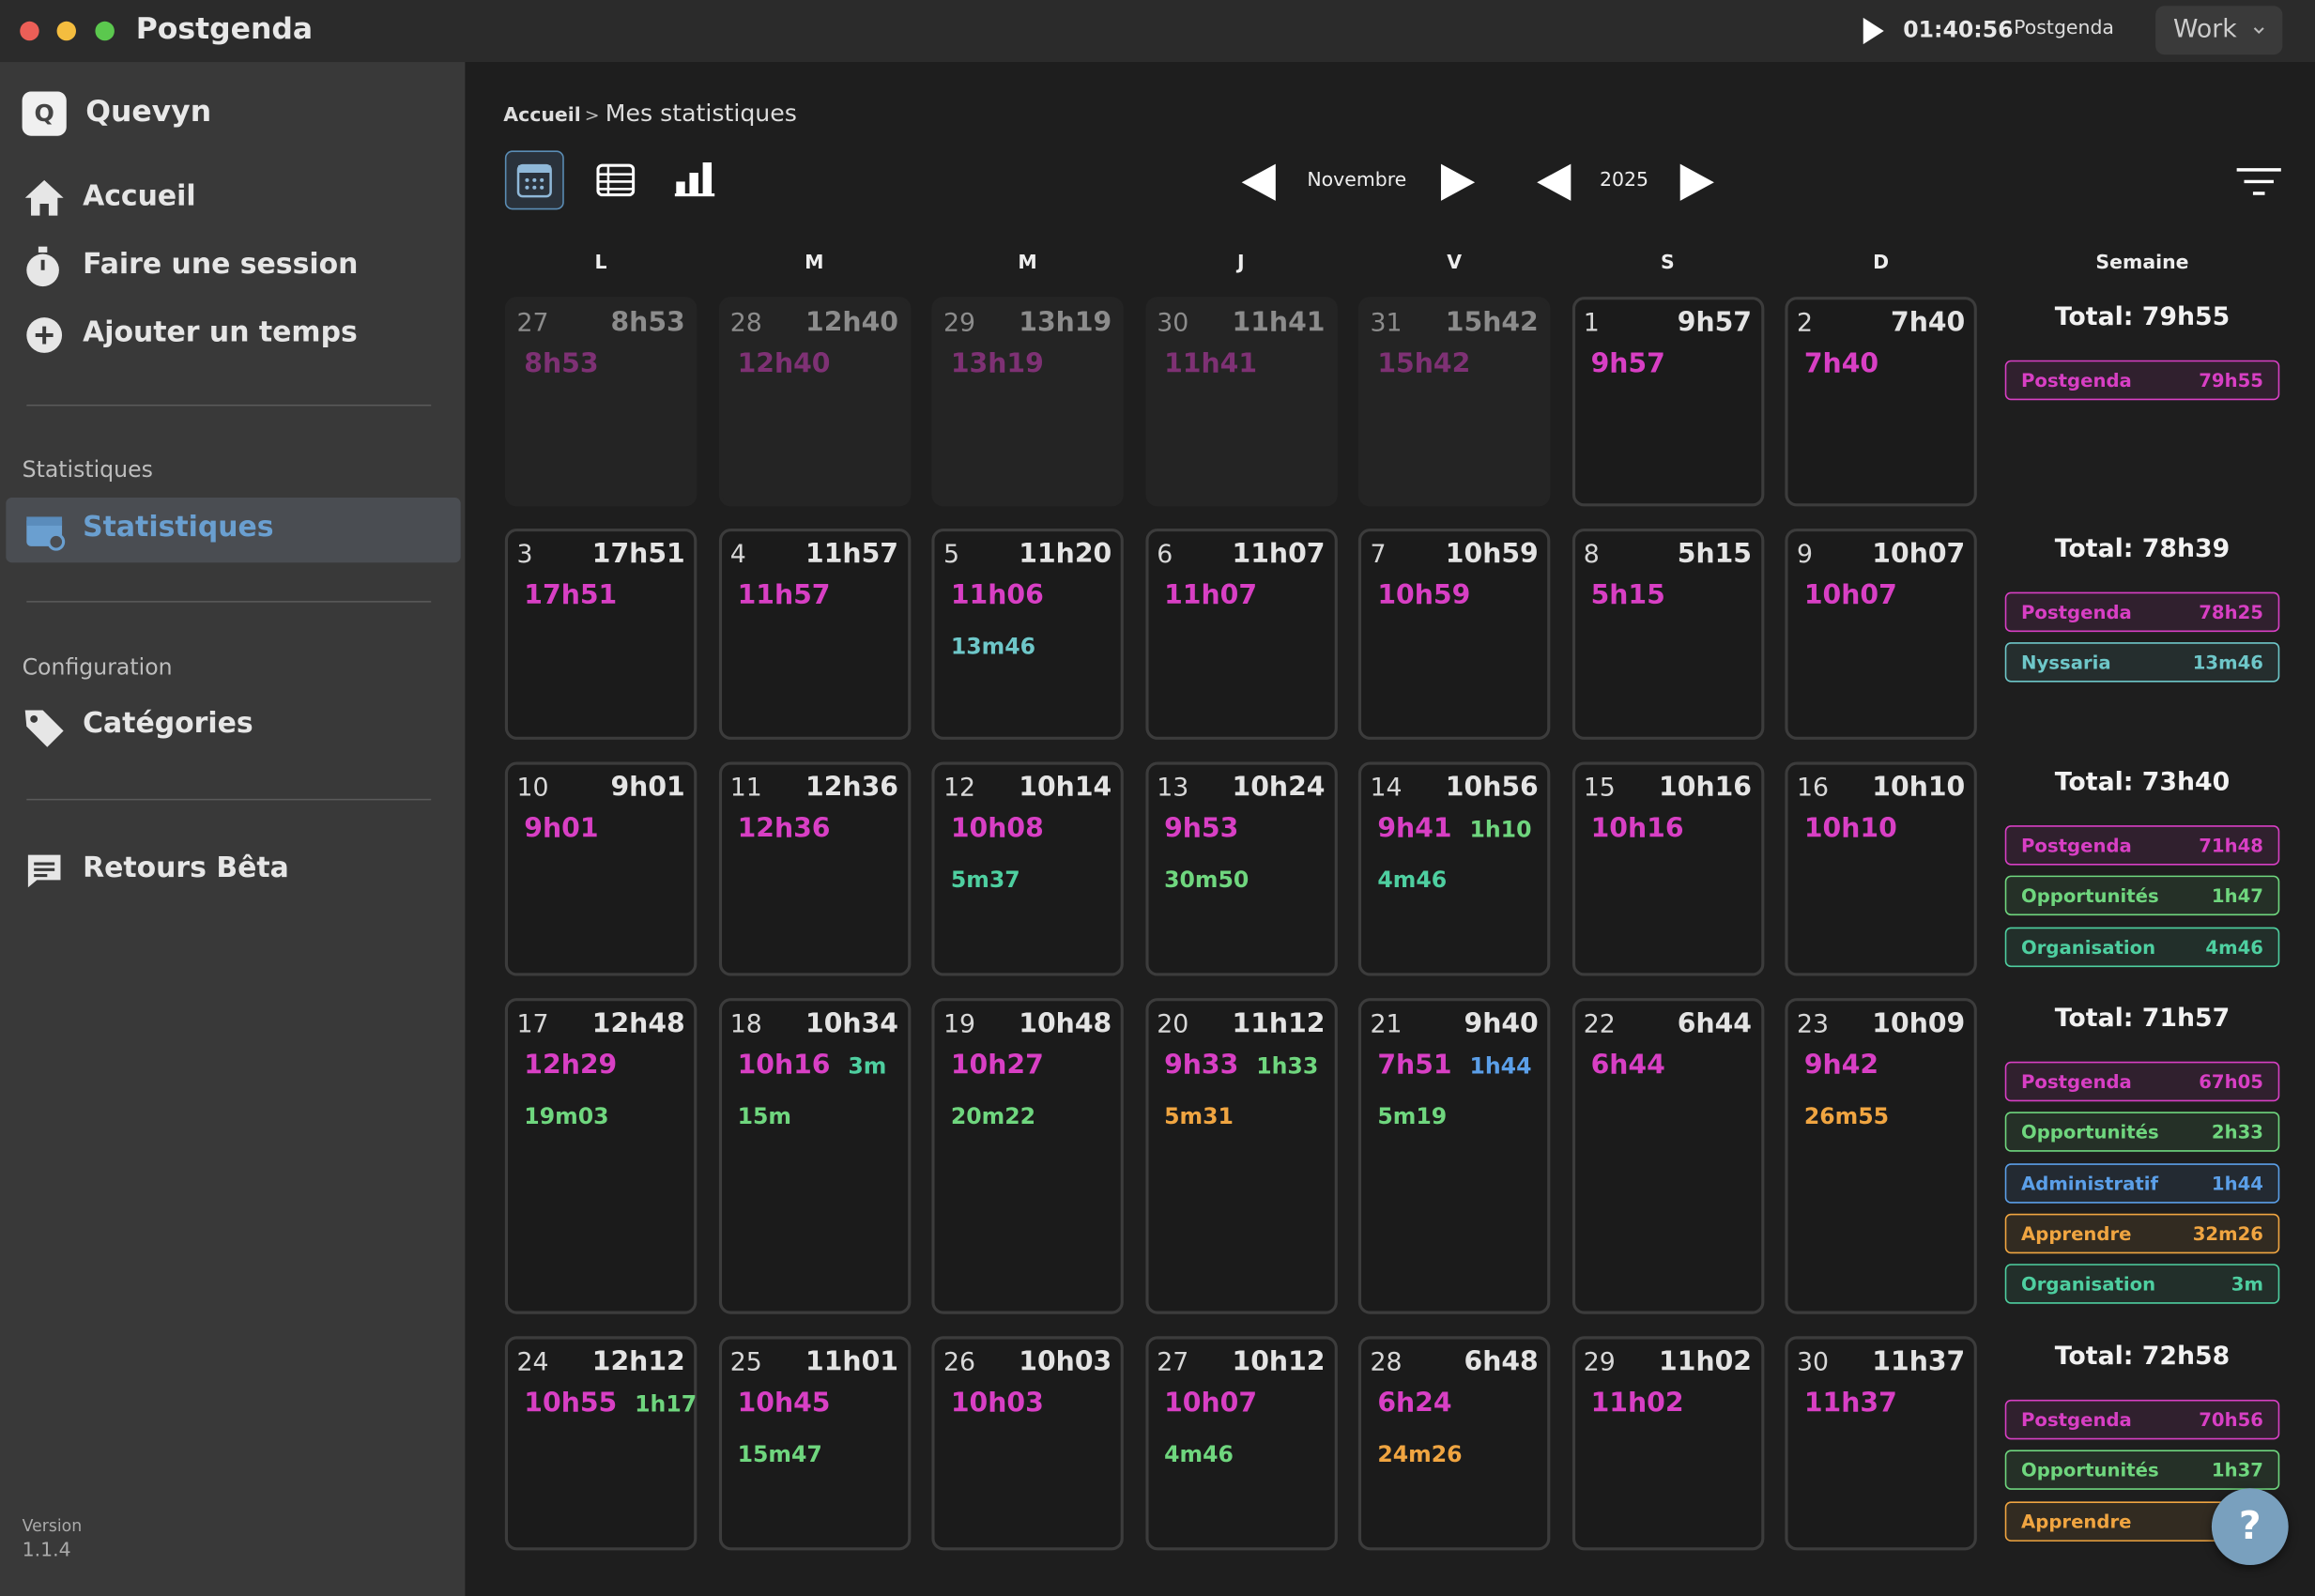 The width and height of the screenshot is (2315, 1596). What do you see at coordinates (2231, 612) in the screenshot?
I see `category-time: 78h25` at bounding box center [2231, 612].